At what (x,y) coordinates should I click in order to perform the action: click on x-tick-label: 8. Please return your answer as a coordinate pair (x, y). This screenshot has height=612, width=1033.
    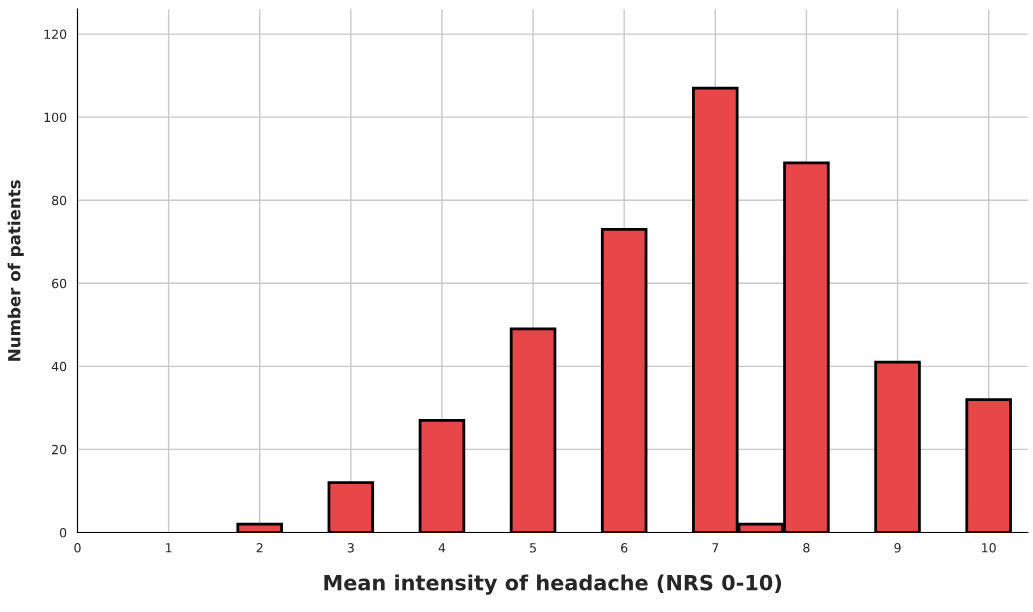
    Looking at the image, I should click on (806, 548).